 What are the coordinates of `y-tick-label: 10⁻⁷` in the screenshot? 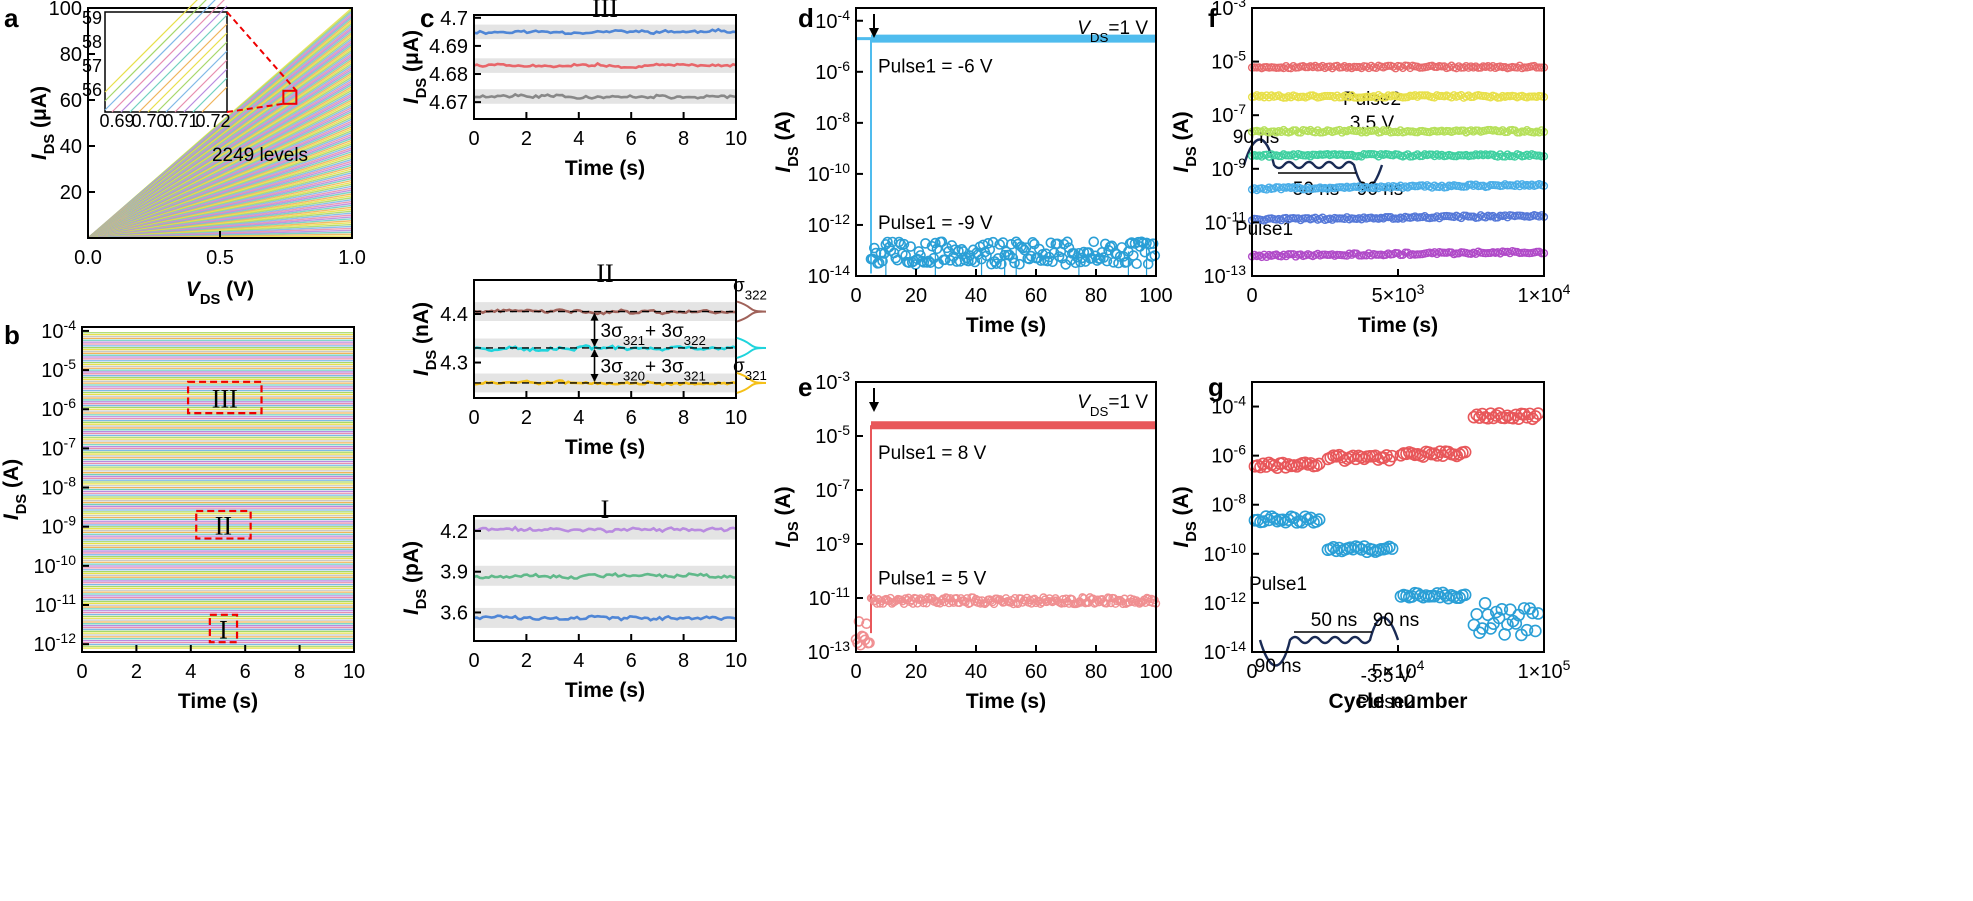 It's located at (832, 489).